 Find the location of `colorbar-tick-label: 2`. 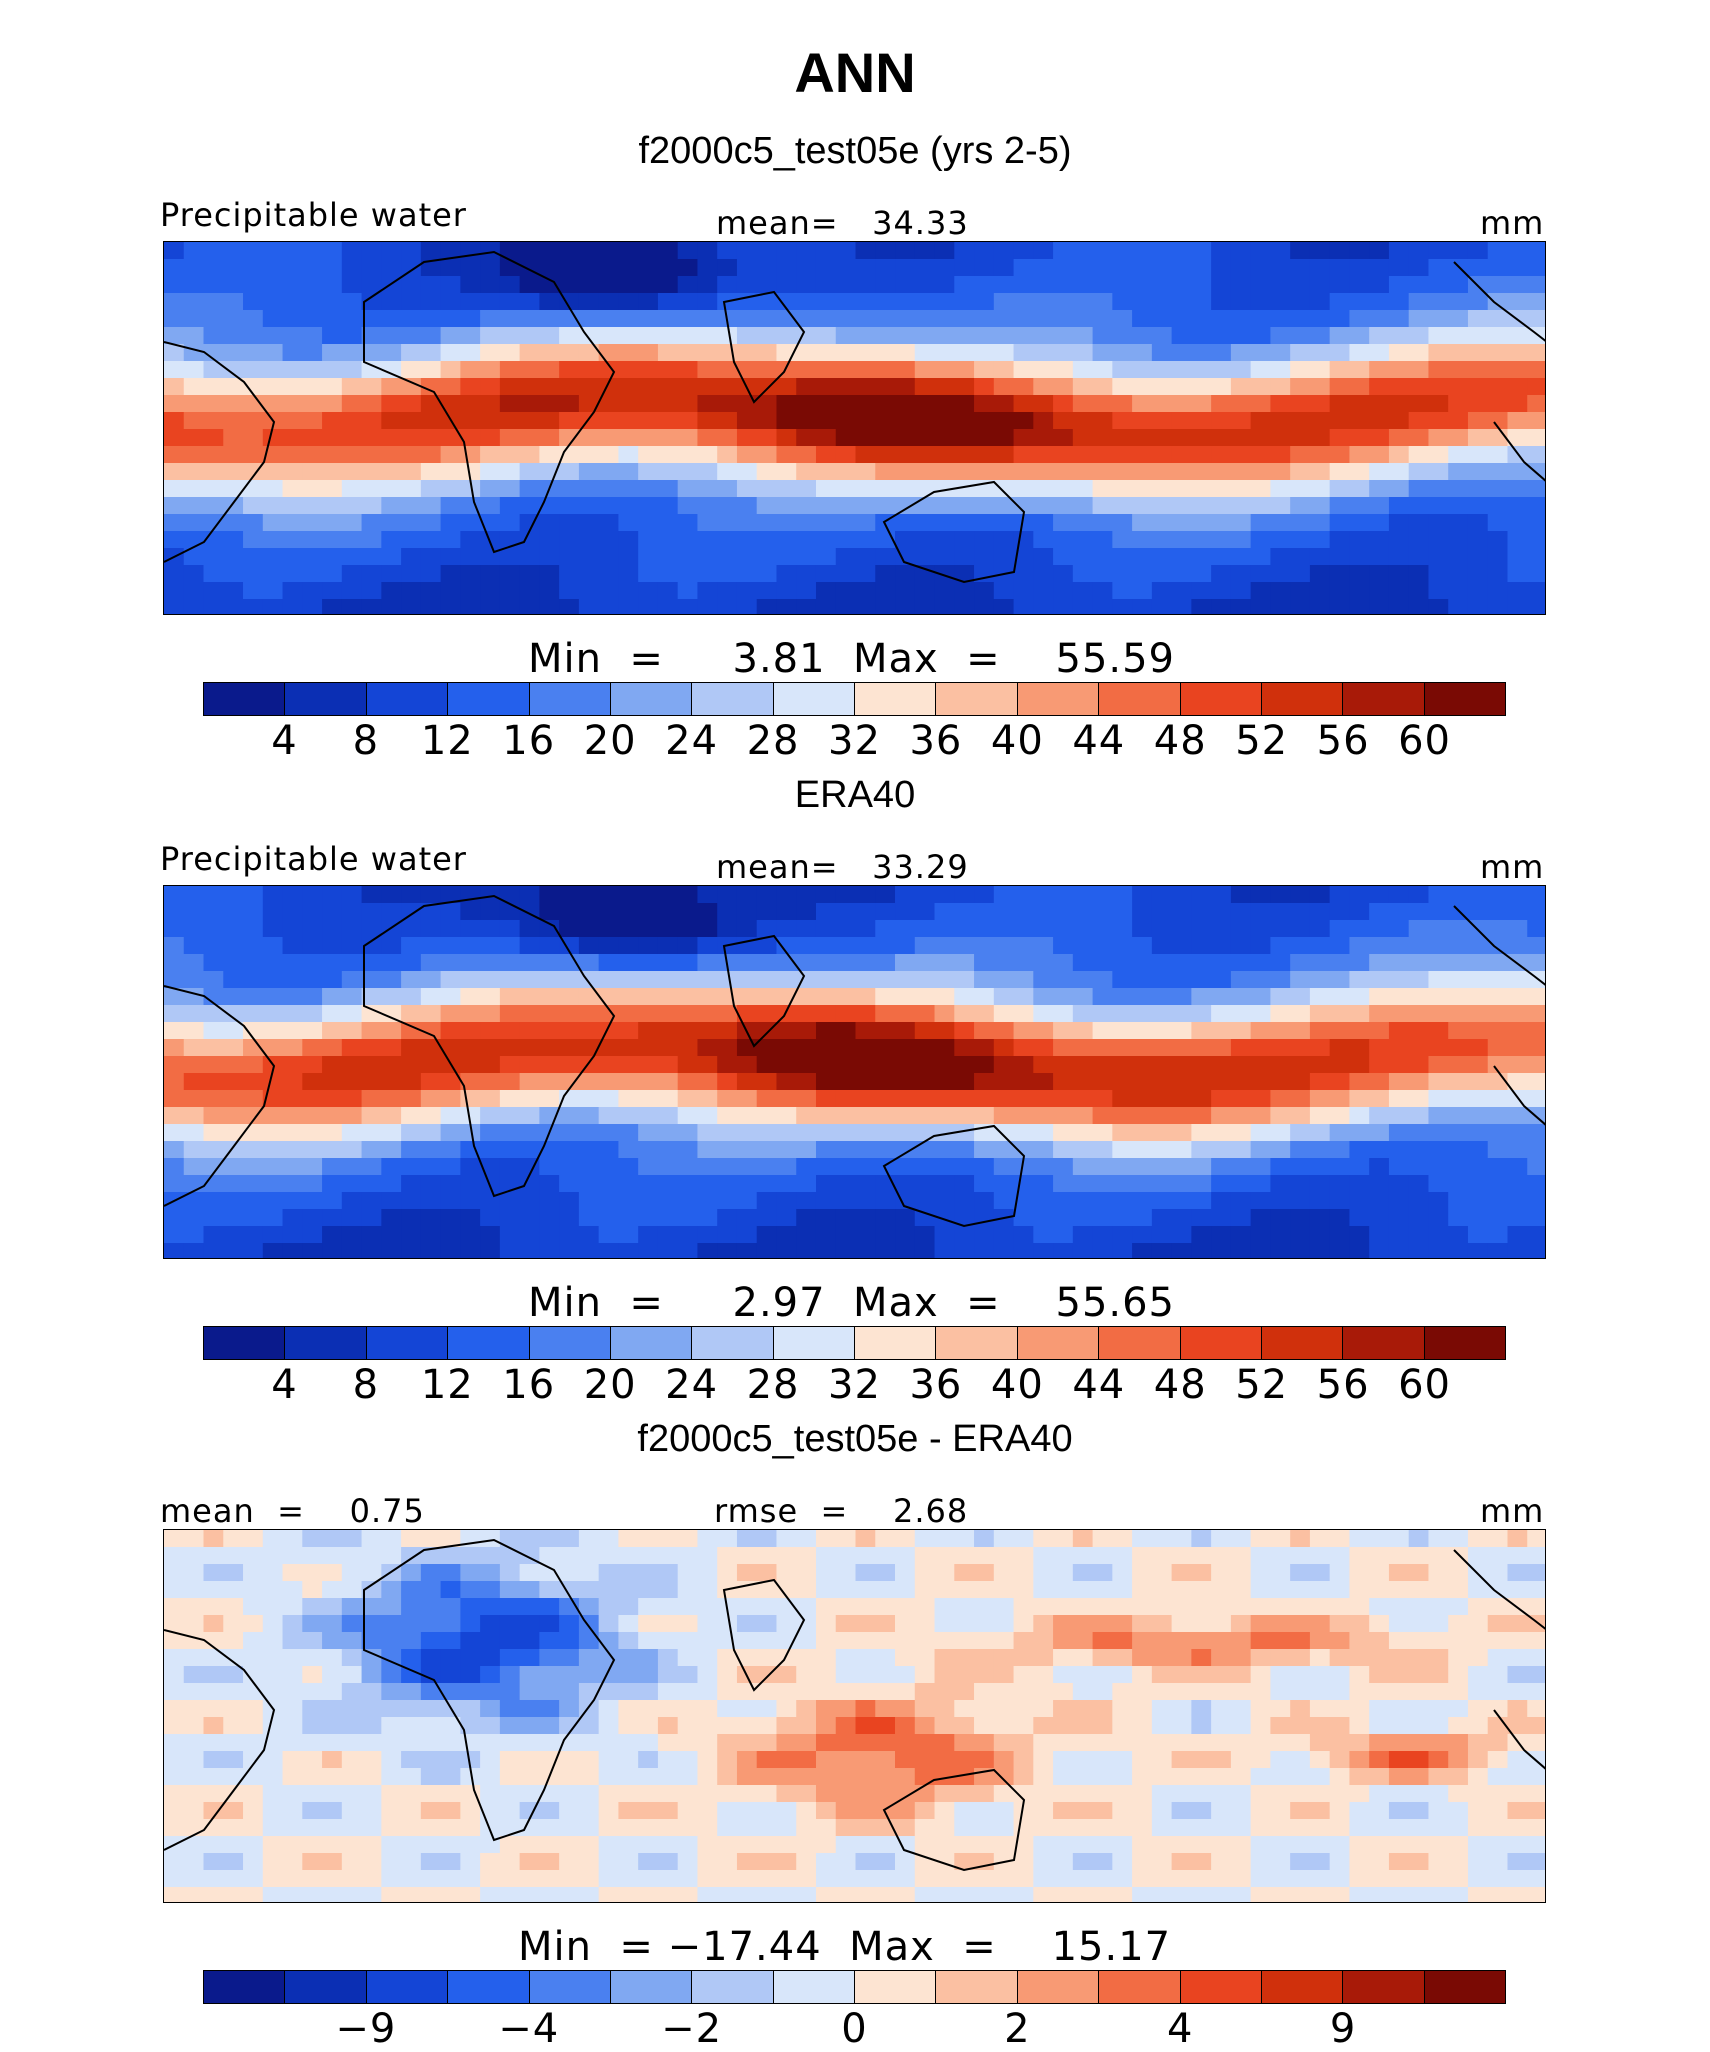

colorbar-tick-label: 2 is located at coordinates (1017, 2029).